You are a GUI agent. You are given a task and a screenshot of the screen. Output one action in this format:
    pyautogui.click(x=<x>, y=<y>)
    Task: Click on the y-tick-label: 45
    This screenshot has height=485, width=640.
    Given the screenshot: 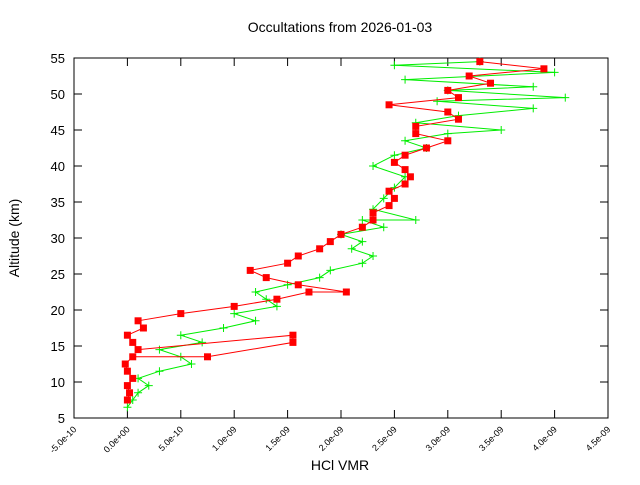 What is the action you would take?
    pyautogui.click(x=58, y=130)
    